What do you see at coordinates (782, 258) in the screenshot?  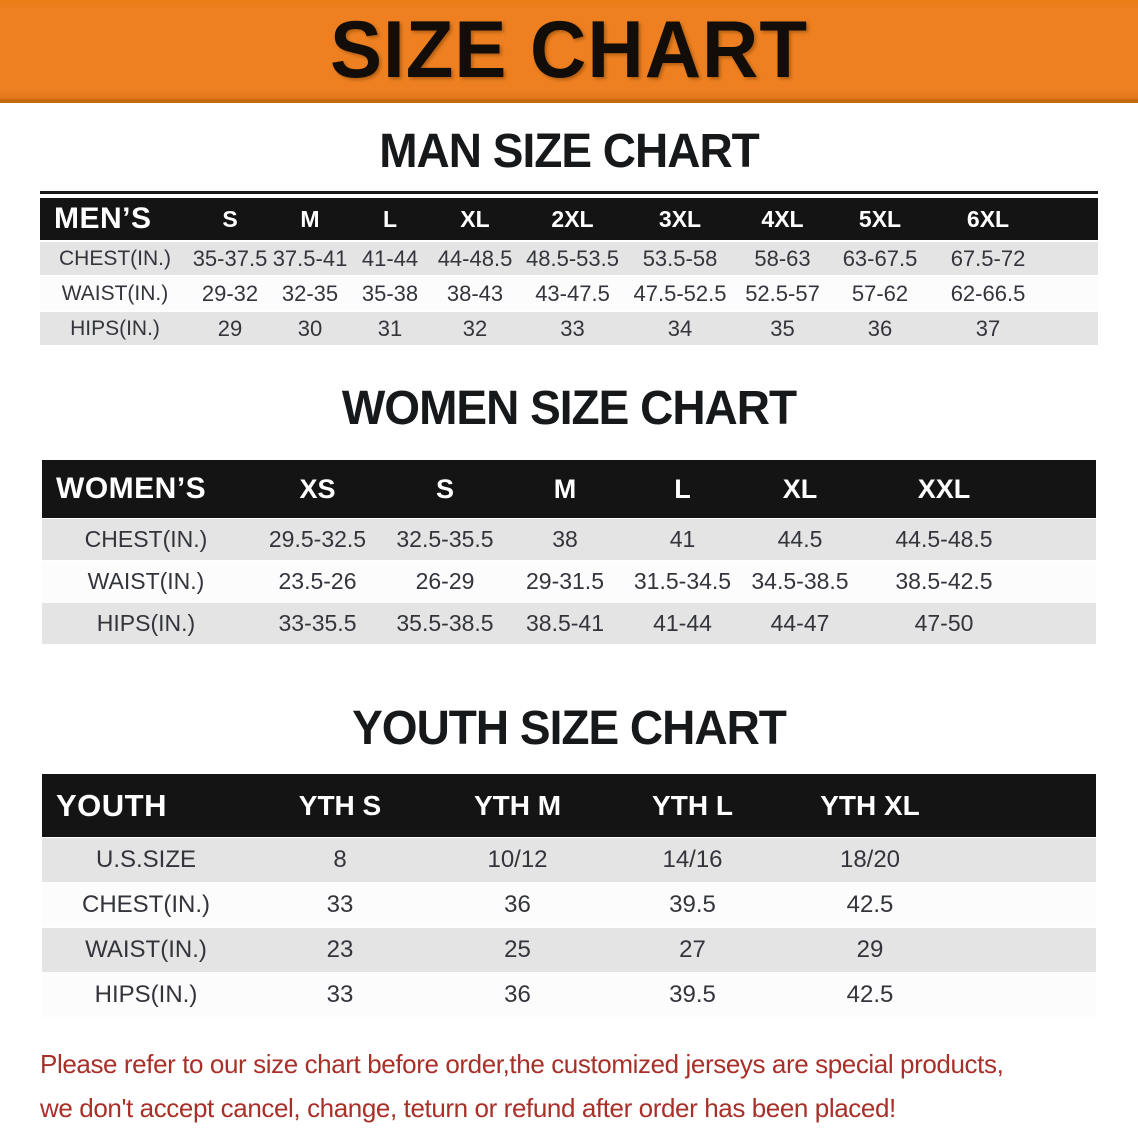 I see `size-value: 58-63` at bounding box center [782, 258].